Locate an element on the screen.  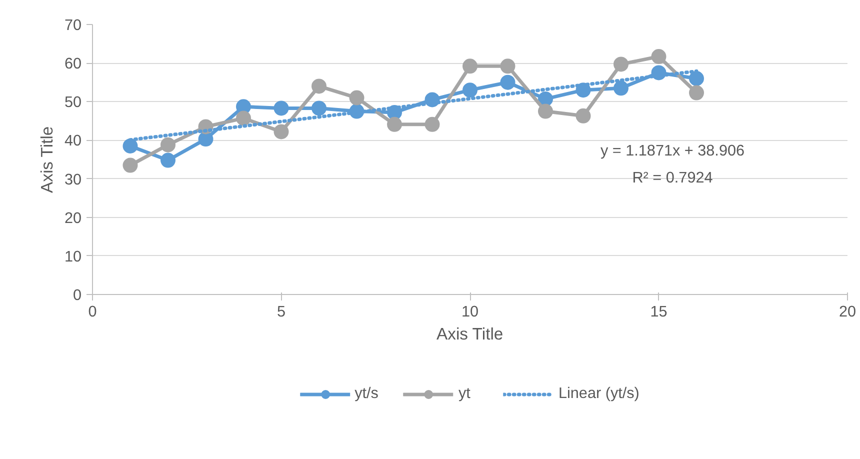
y-tick-label: 0 is located at coordinates (77, 295).